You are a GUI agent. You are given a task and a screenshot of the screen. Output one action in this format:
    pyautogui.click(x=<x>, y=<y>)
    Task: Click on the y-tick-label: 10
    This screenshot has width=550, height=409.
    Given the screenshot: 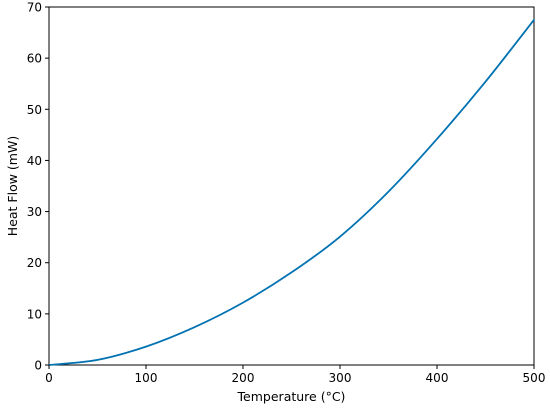 What is the action you would take?
    pyautogui.click(x=34, y=314)
    